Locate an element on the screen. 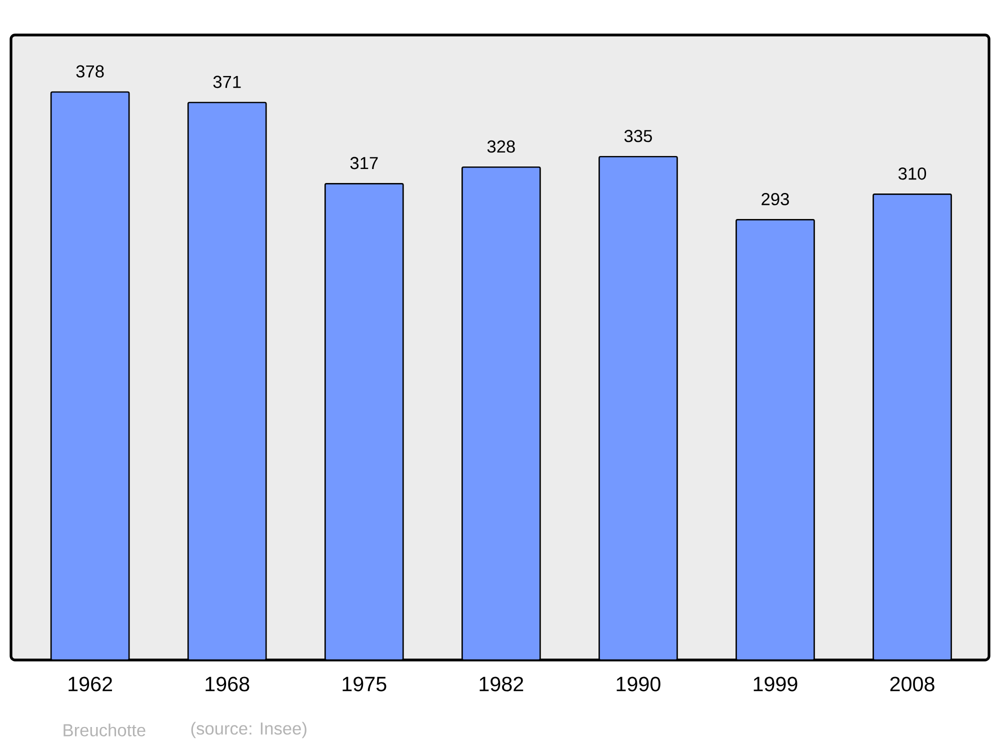  x-tick-label: 1990 is located at coordinates (638, 684).